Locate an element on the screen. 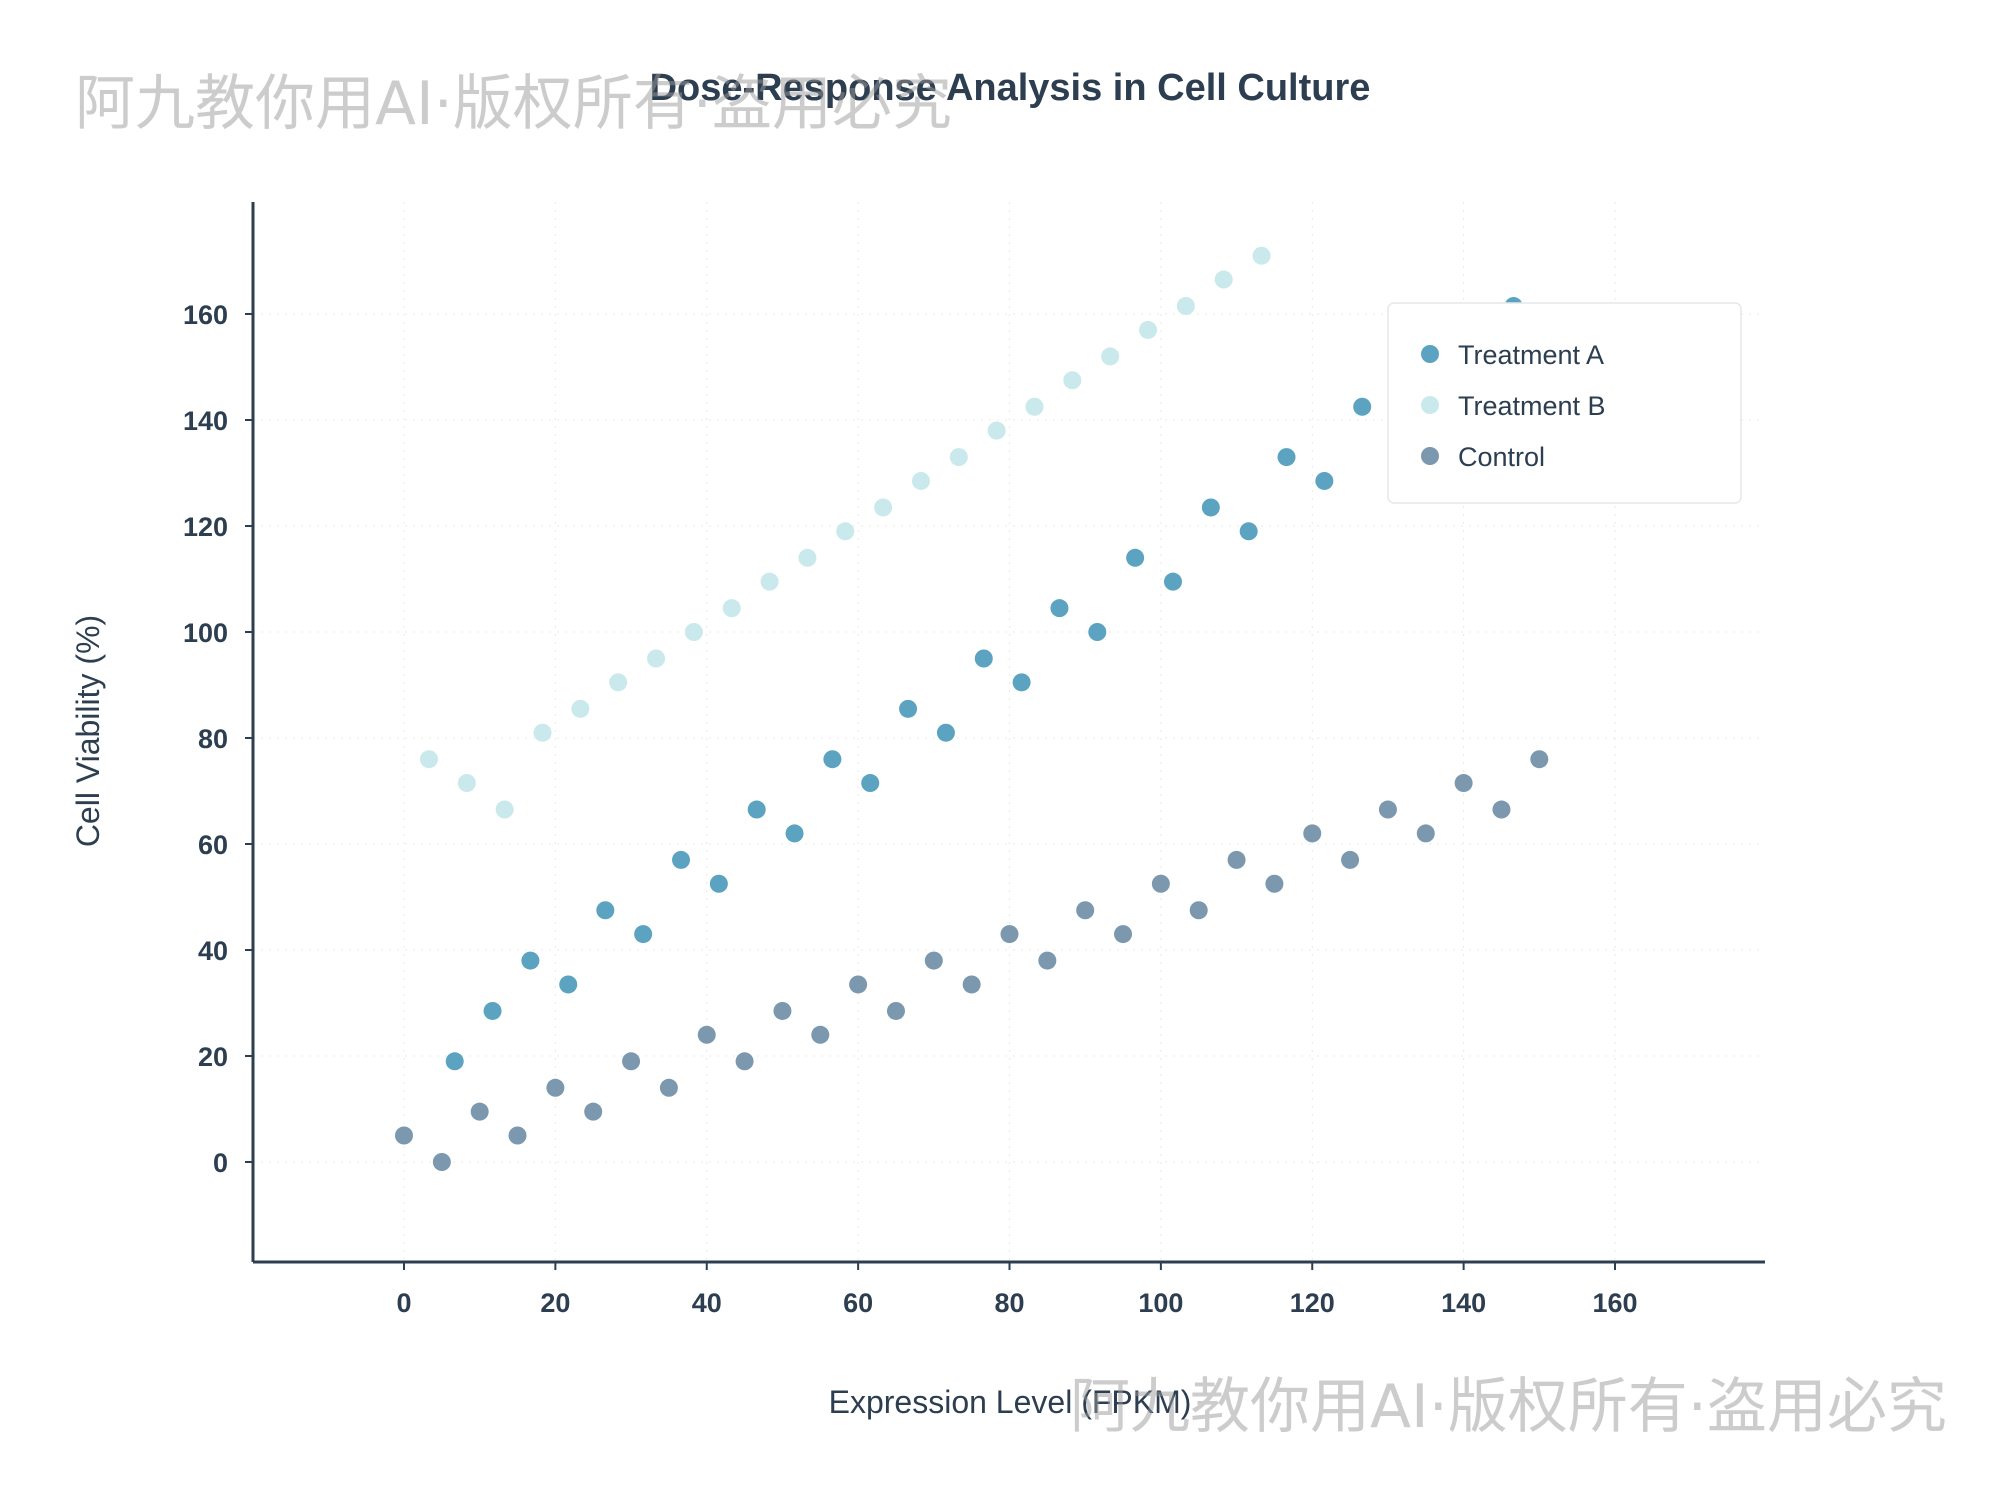  x-tick-label: 120 is located at coordinates (1312, 1303).